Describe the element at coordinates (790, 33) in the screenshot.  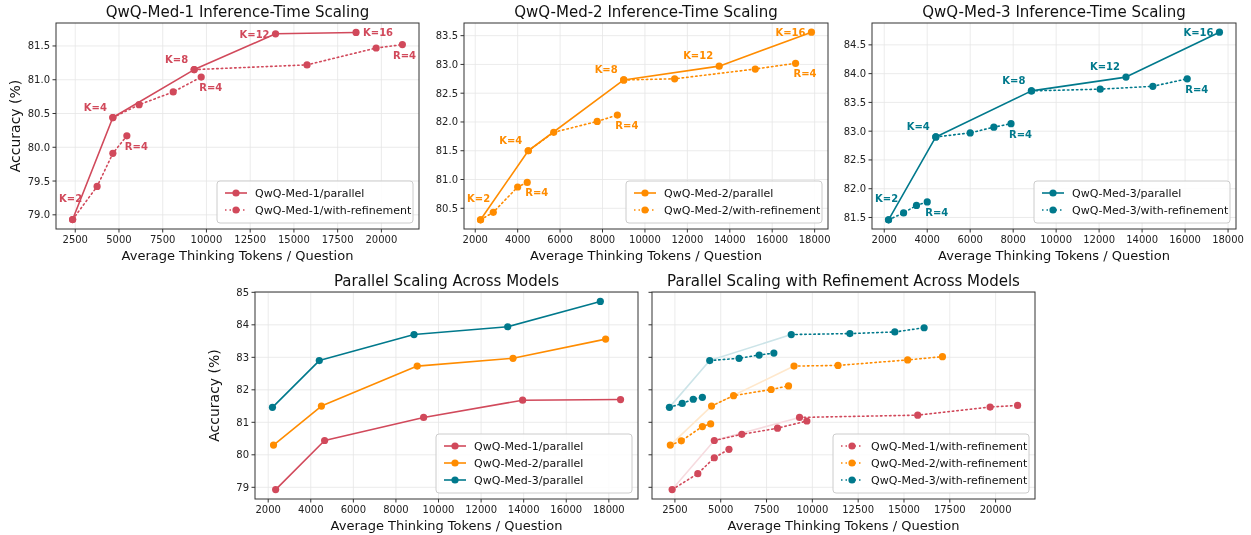
I see `annotation: K=16` at that location.